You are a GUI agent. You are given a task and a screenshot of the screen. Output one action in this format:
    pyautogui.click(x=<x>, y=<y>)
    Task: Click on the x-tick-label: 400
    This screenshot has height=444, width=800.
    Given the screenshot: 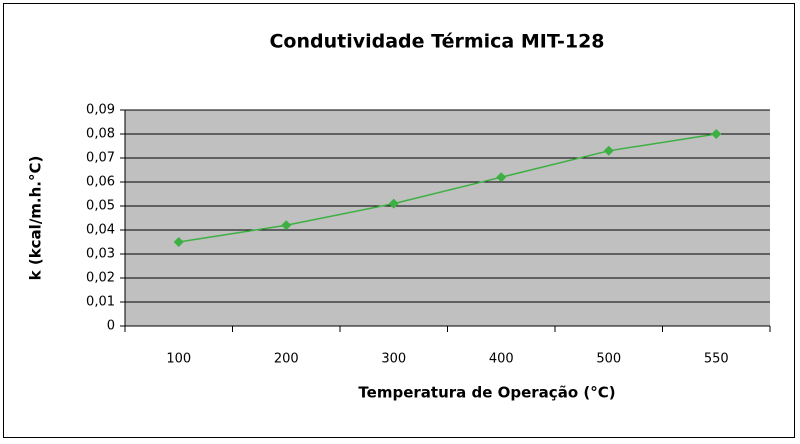 What is the action you would take?
    pyautogui.click(x=501, y=359)
    